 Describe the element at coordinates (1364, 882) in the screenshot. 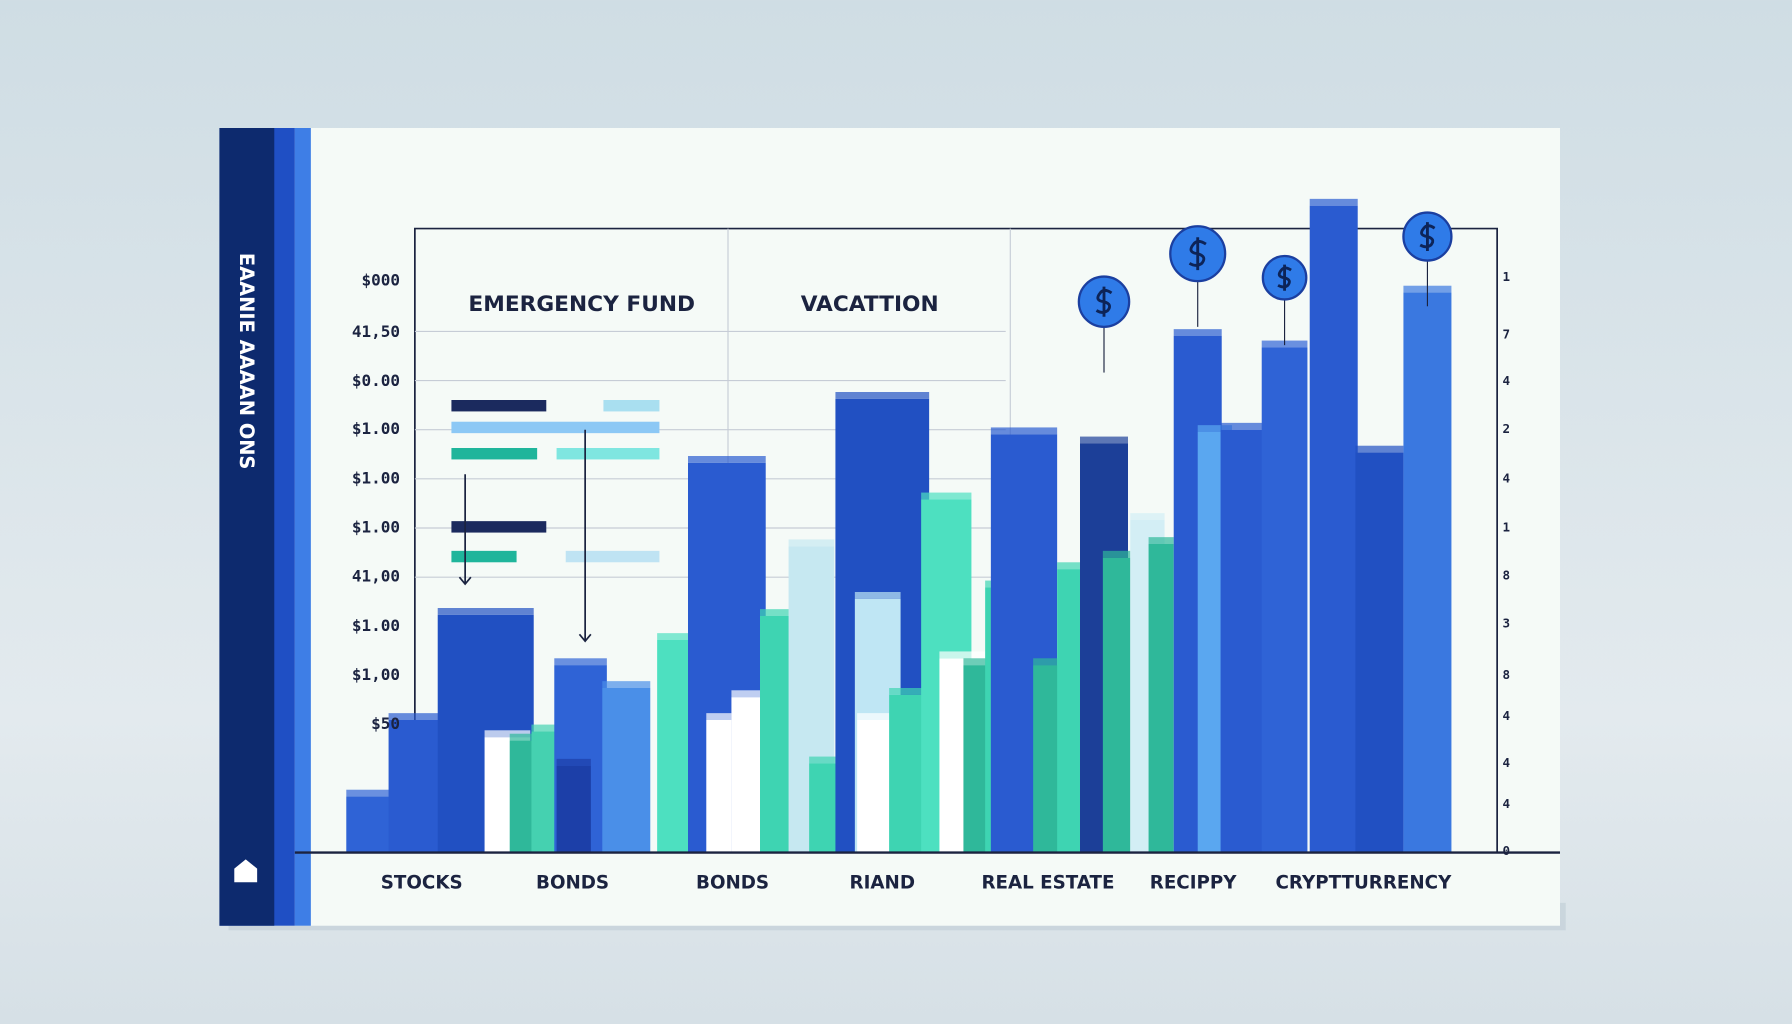

I see `category-label: CRYPTTURRENCY` at that location.